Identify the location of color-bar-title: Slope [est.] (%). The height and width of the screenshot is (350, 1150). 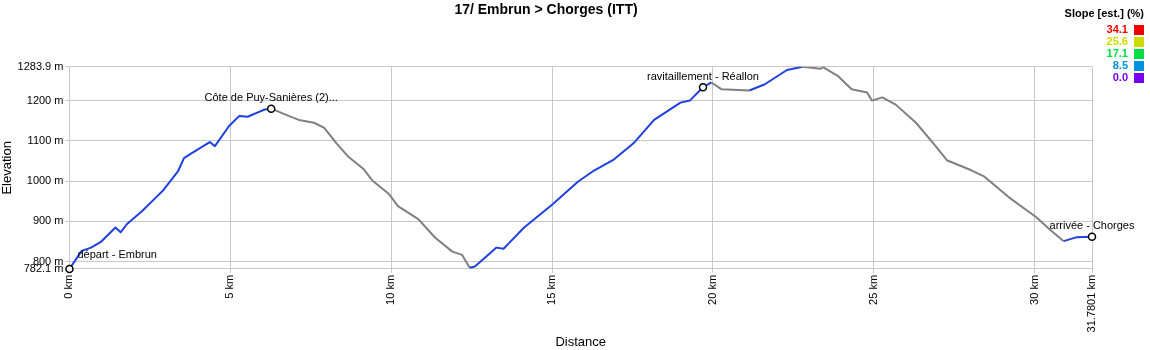
(1104, 13).